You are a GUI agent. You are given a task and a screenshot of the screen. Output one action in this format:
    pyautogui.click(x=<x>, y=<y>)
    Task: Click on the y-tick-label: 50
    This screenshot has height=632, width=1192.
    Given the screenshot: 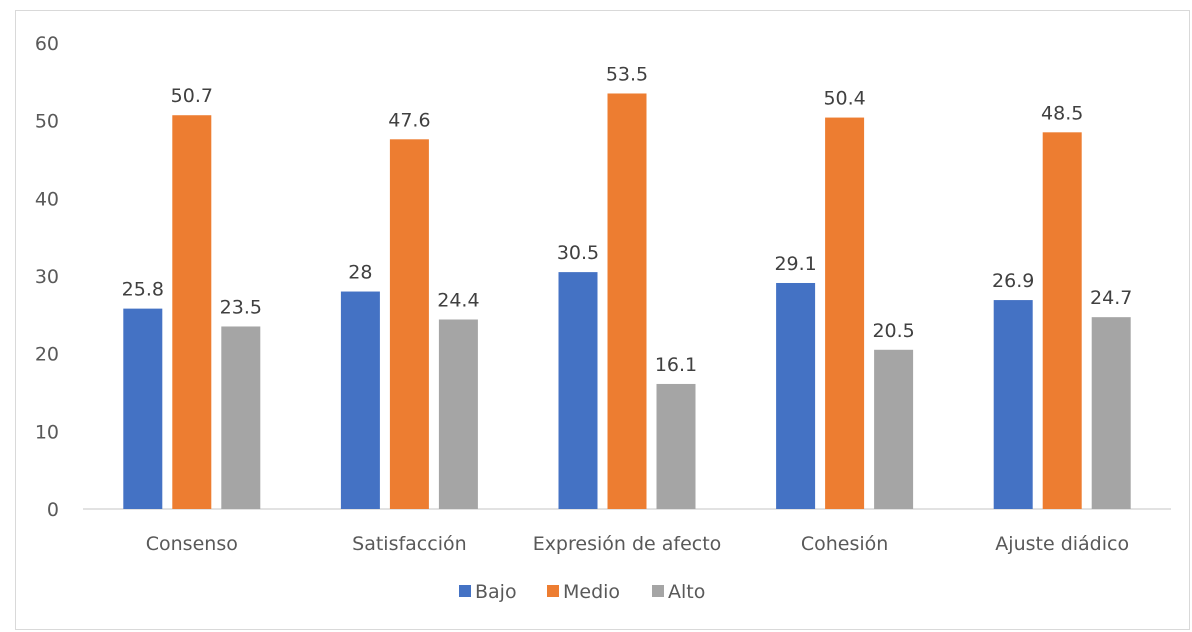 What is the action you would take?
    pyautogui.click(x=47, y=122)
    